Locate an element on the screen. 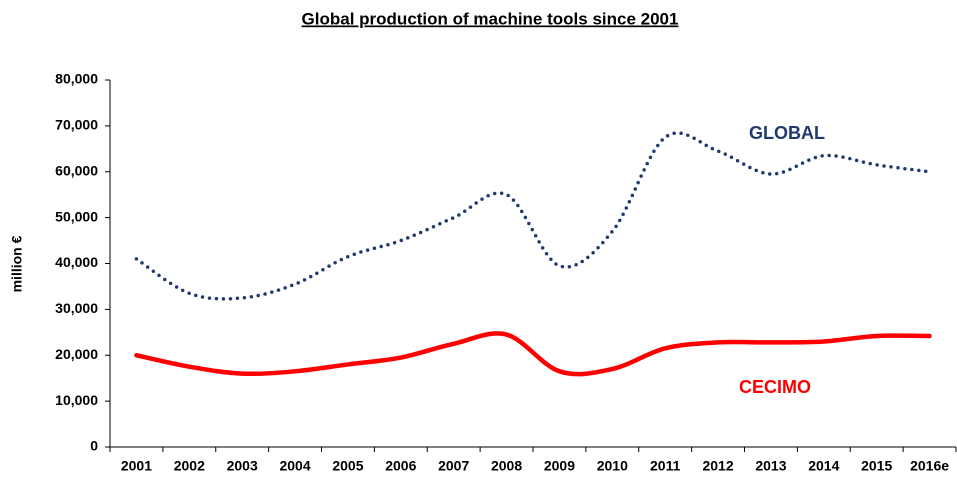 This screenshot has height=479, width=957. x-tick-label: 2001 is located at coordinates (136, 466).